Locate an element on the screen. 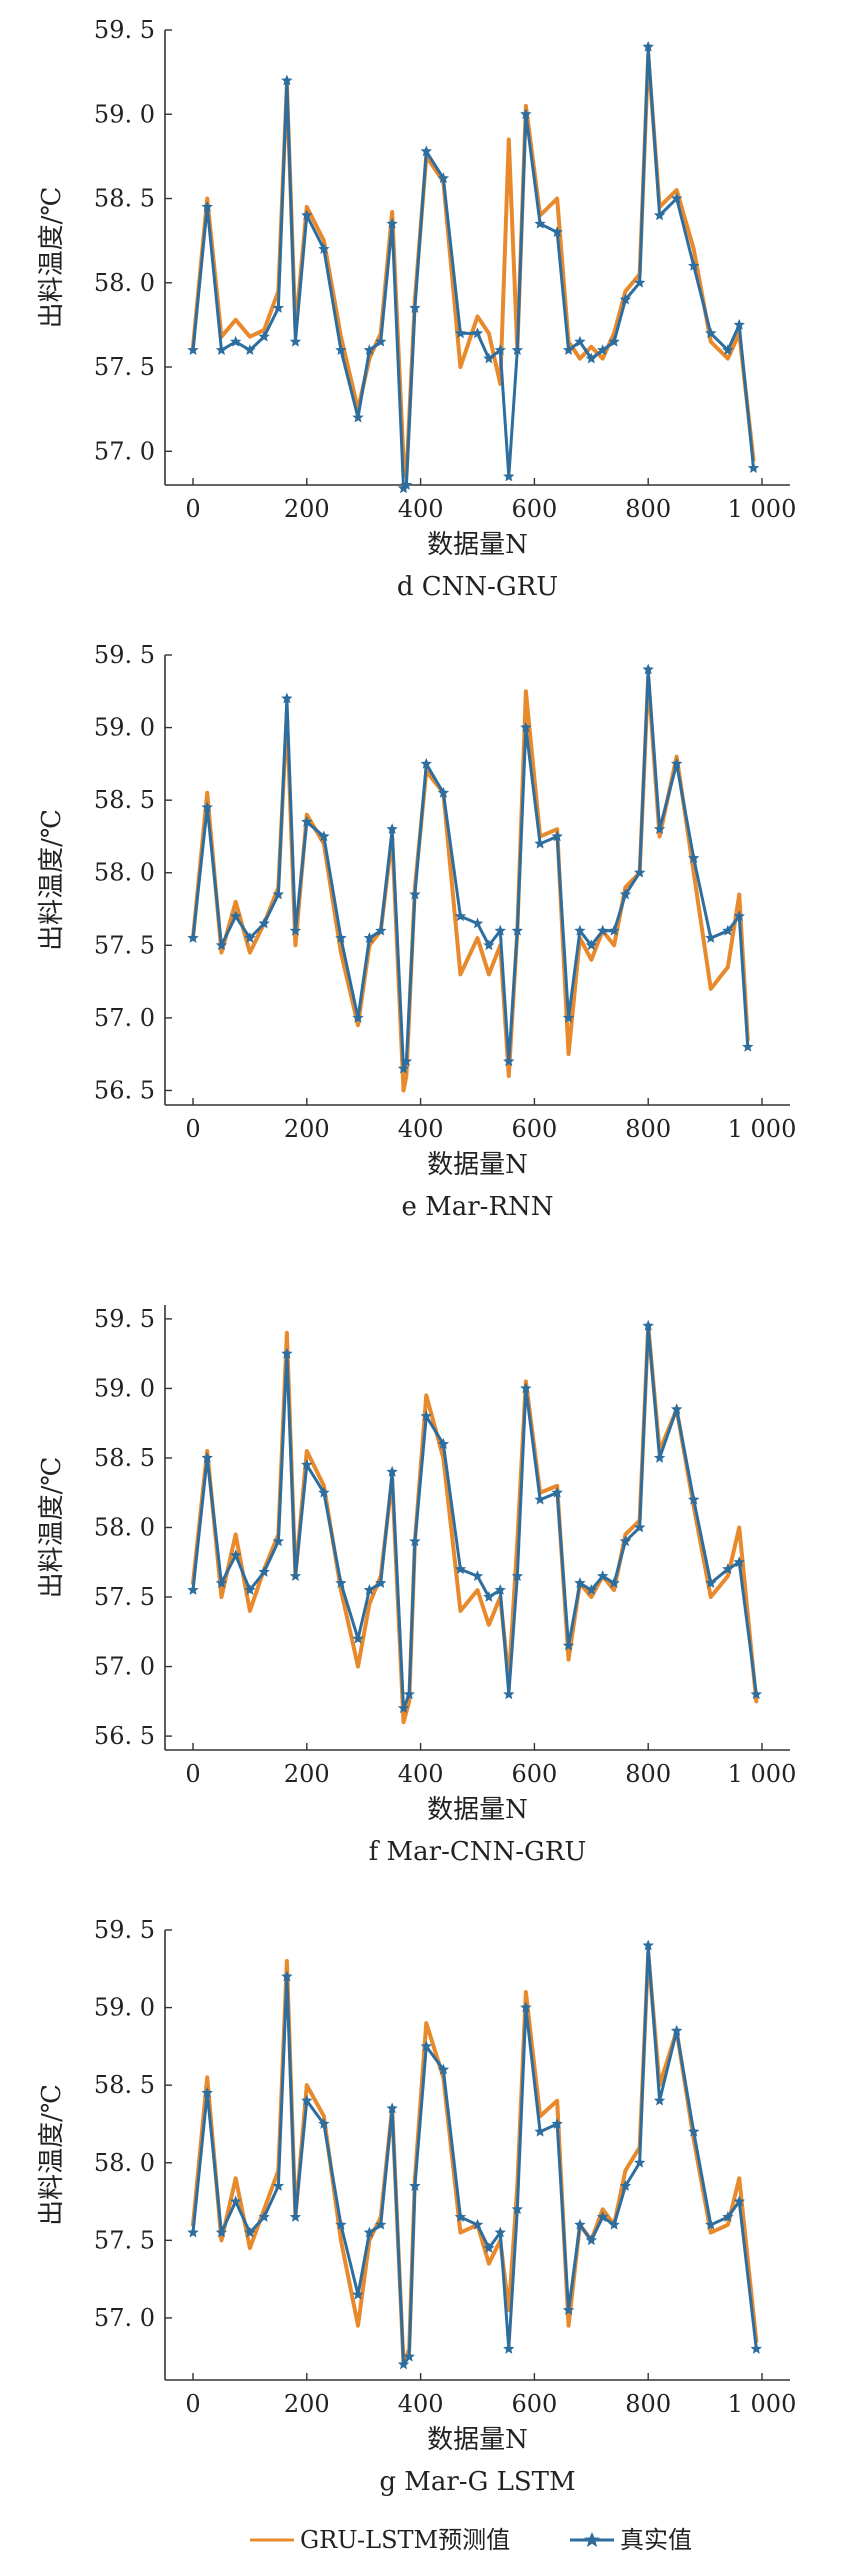  legend-actual-label: 真实值 is located at coordinates (656, 2540).